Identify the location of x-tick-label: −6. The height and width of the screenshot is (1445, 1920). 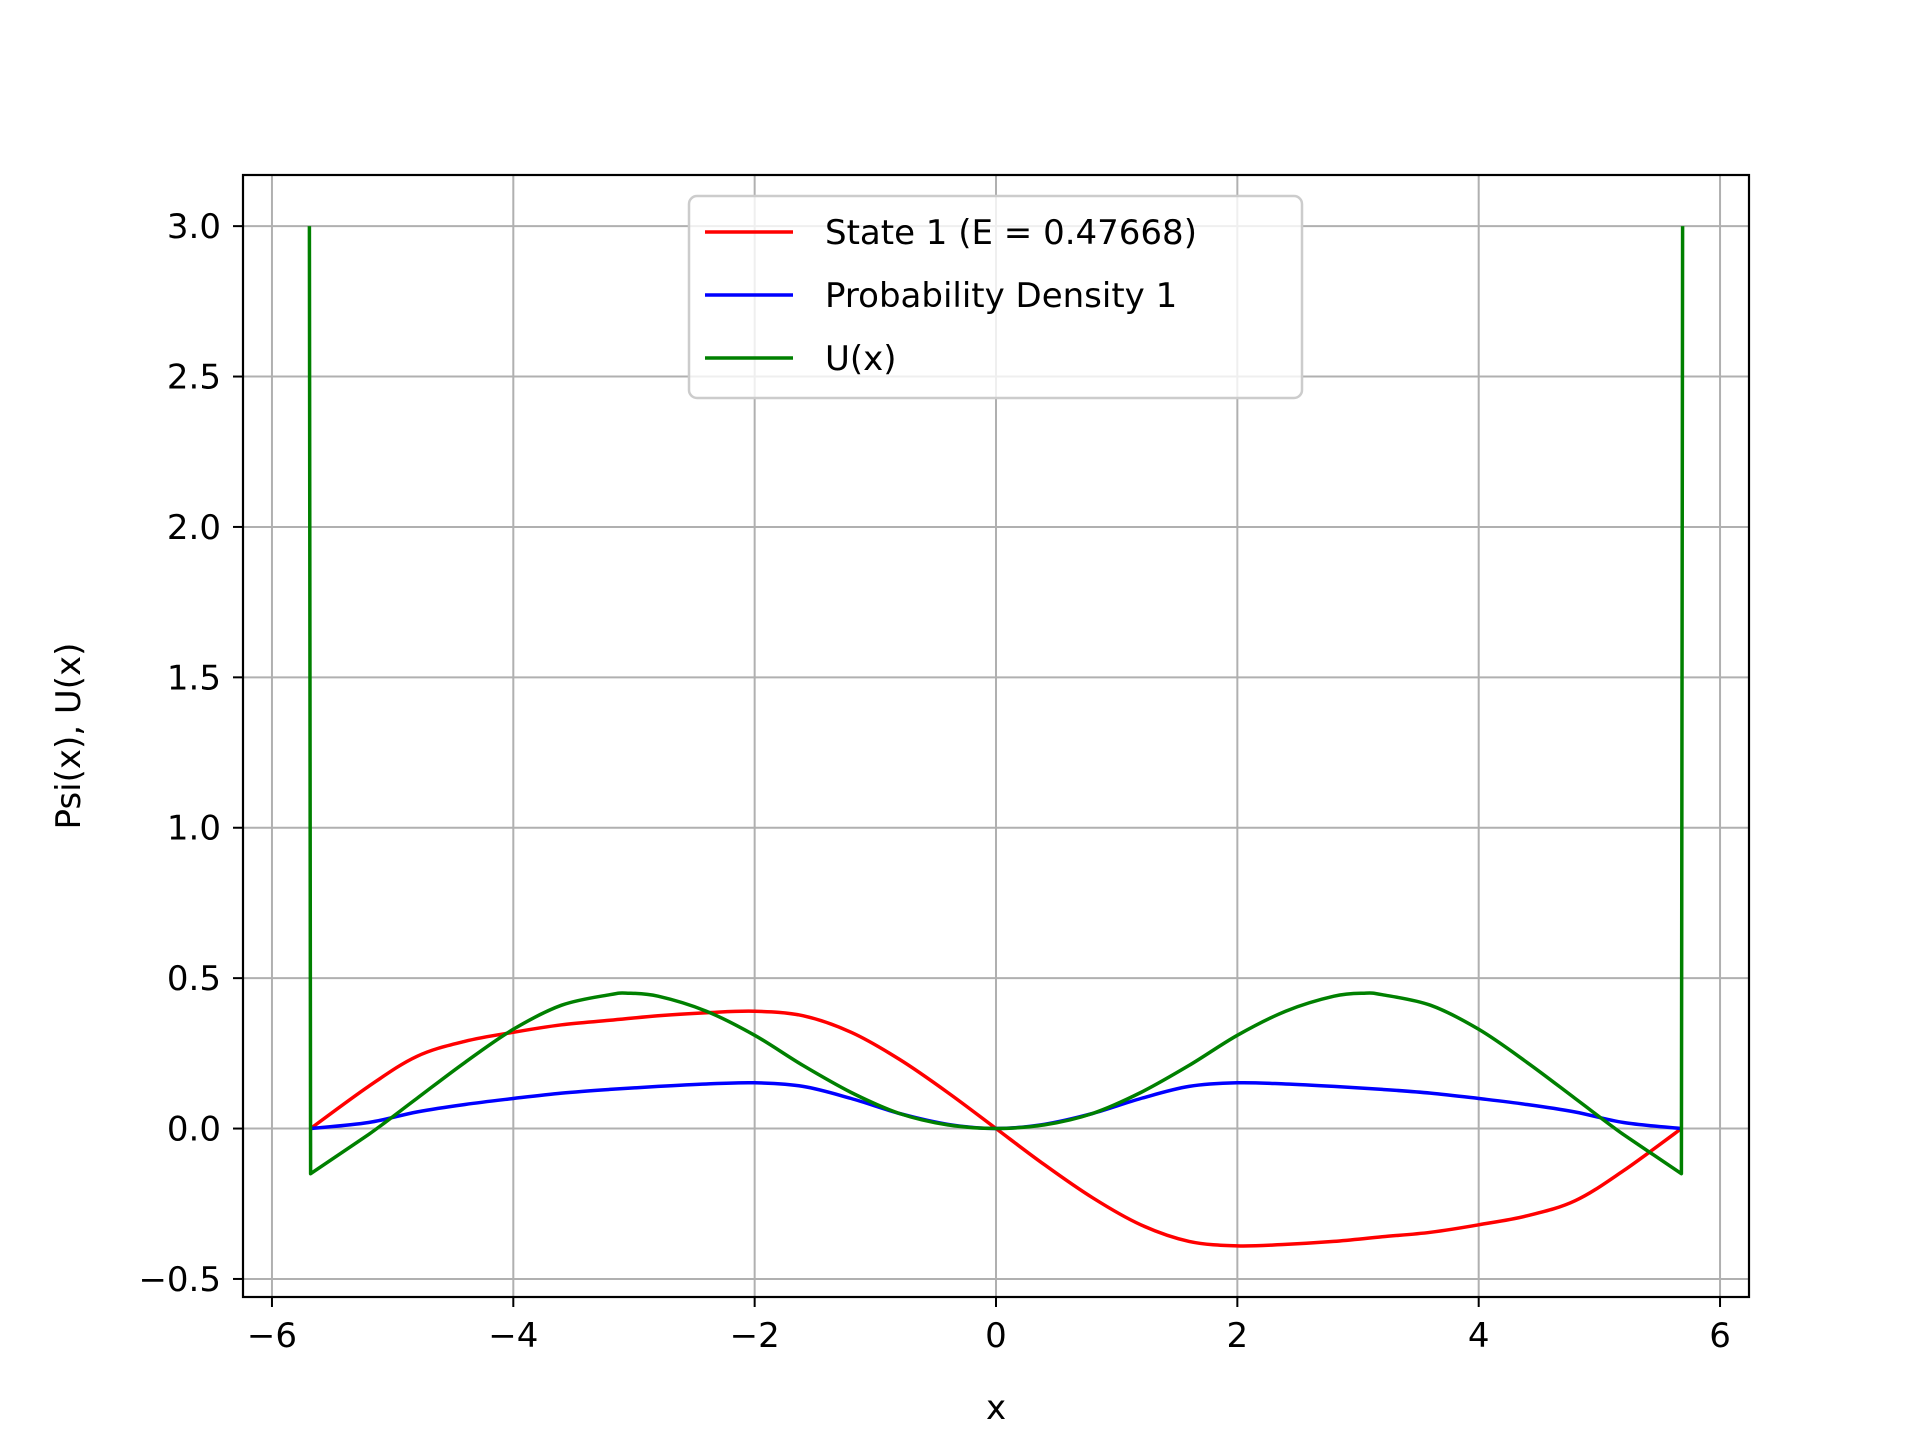
(272, 1336).